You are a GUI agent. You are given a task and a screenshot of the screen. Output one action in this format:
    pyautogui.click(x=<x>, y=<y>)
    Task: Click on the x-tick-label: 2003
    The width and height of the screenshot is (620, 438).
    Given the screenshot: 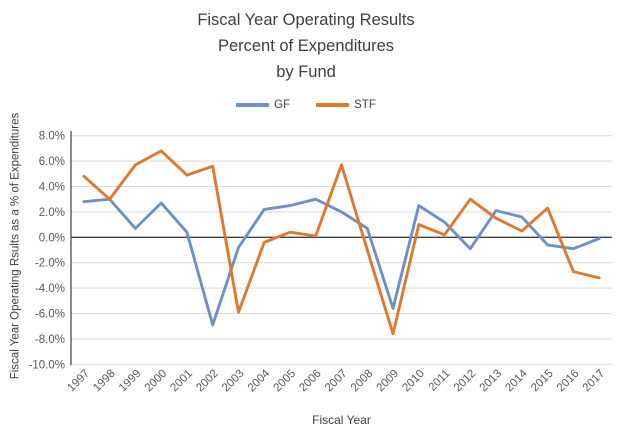 What is the action you would take?
    pyautogui.click(x=233, y=381)
    